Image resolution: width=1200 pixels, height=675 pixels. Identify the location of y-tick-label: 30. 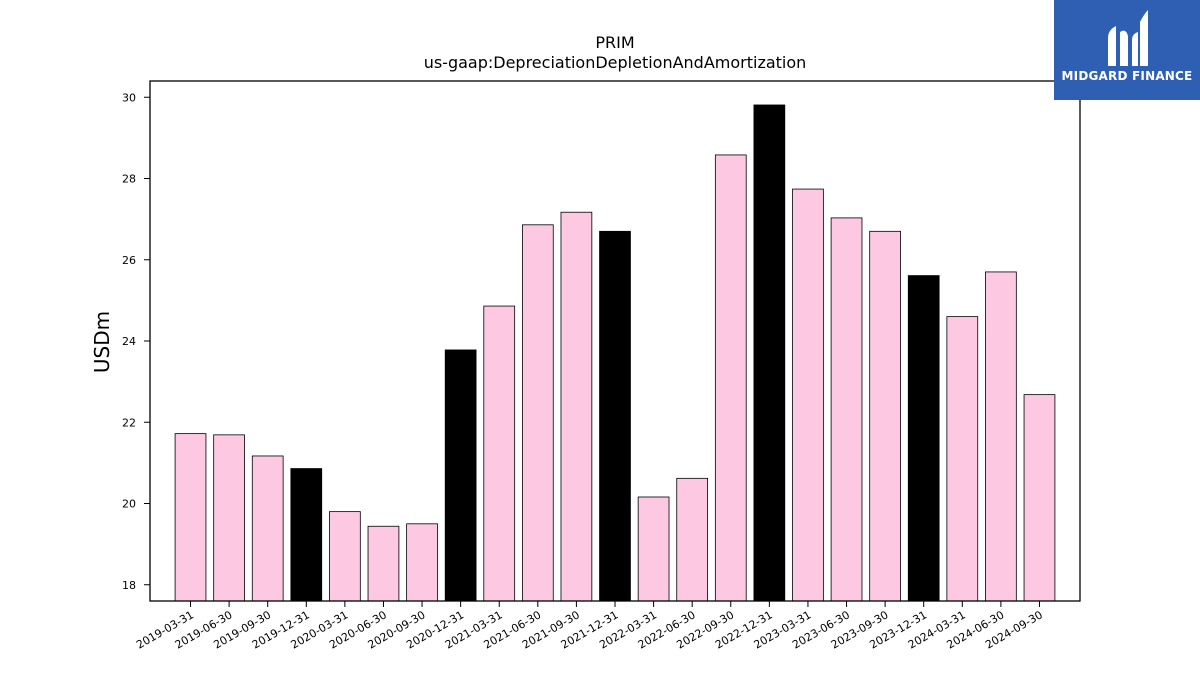
(129, 97).